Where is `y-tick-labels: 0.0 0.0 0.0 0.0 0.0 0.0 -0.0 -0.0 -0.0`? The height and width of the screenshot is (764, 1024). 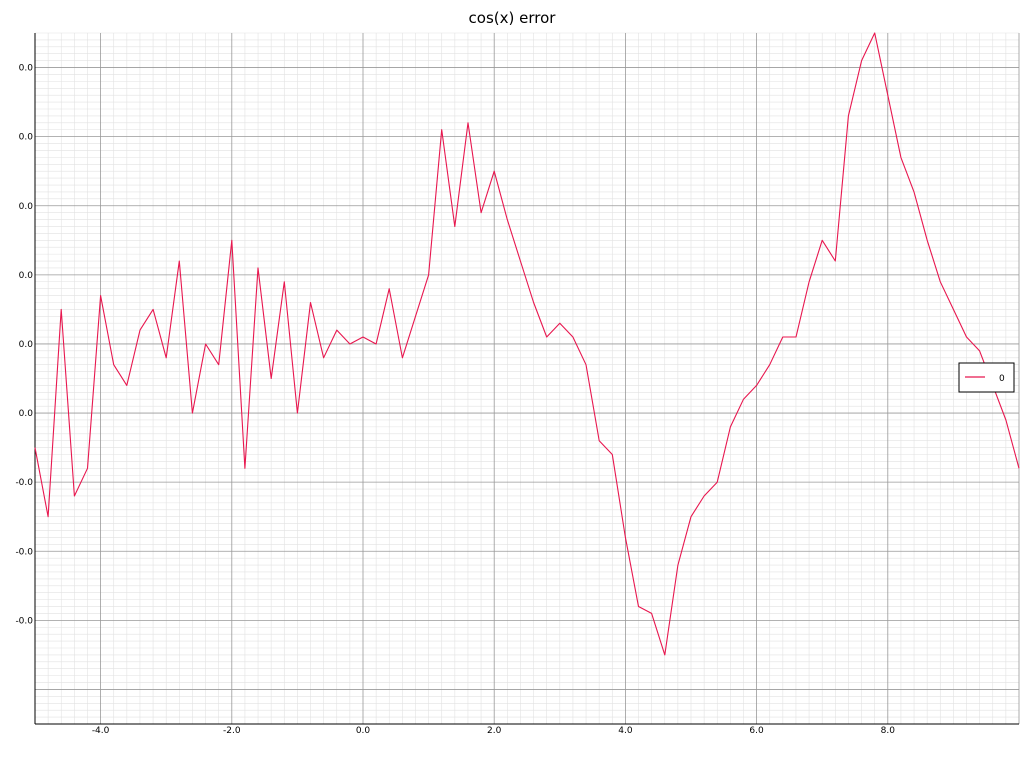 y-tick-labels: 0.0 0.0 0.0 0.0 0.0 0.0 -0.0 -0.0 -0.0 is located at coordinates (24, 345).